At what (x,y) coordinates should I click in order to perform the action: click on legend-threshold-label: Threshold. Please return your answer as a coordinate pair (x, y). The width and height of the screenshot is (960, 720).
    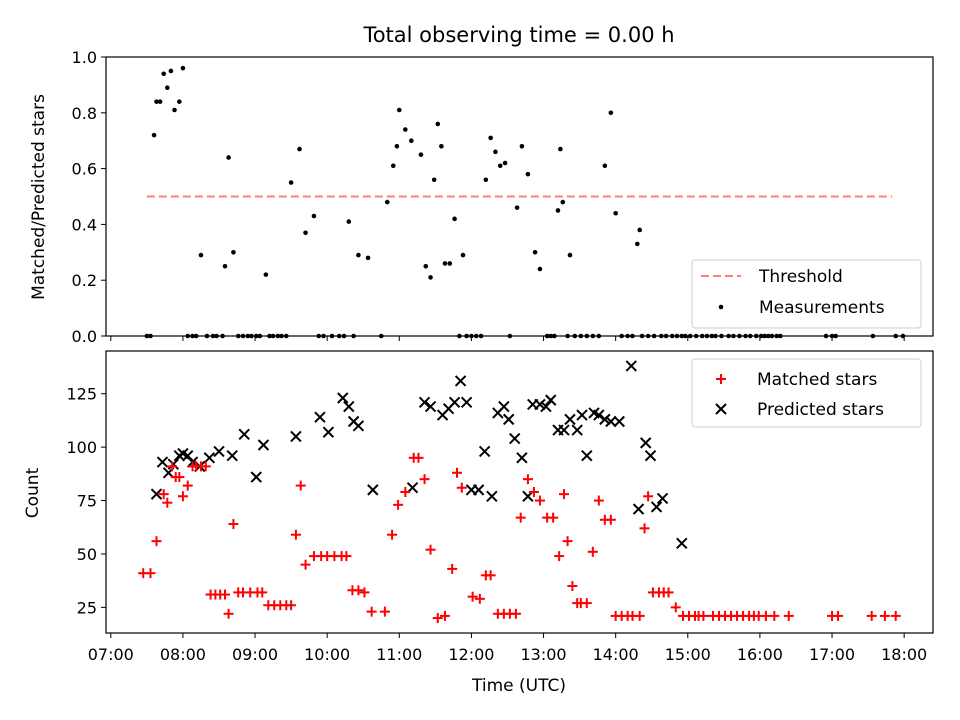
    Looking at the image, I should click on (800, 277).